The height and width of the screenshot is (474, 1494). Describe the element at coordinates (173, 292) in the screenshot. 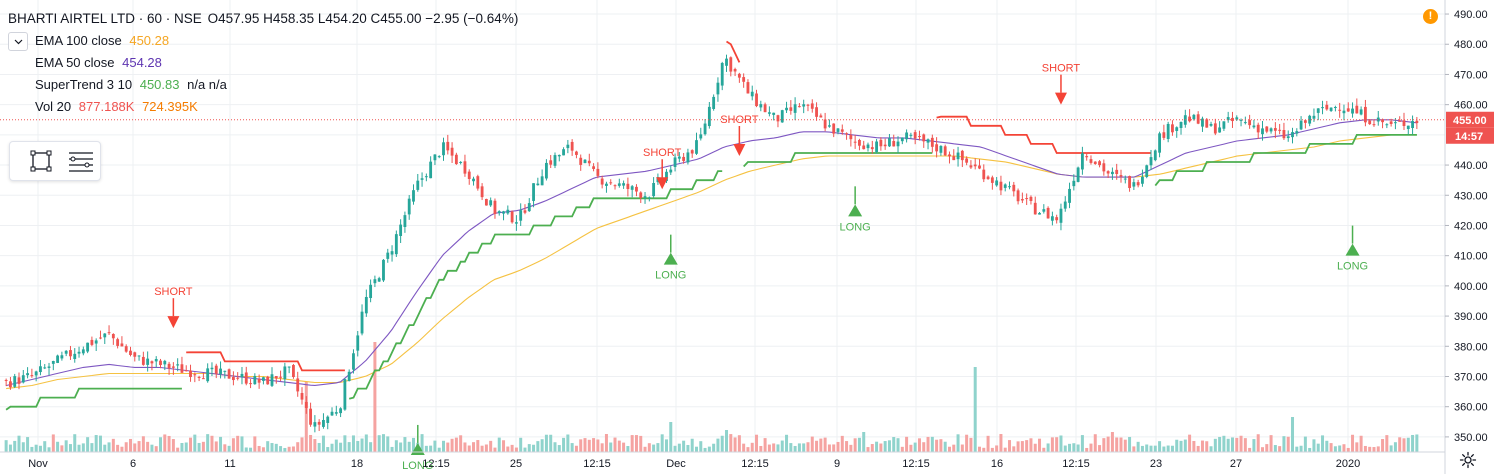

I see `short-label: SHORT` at that location.